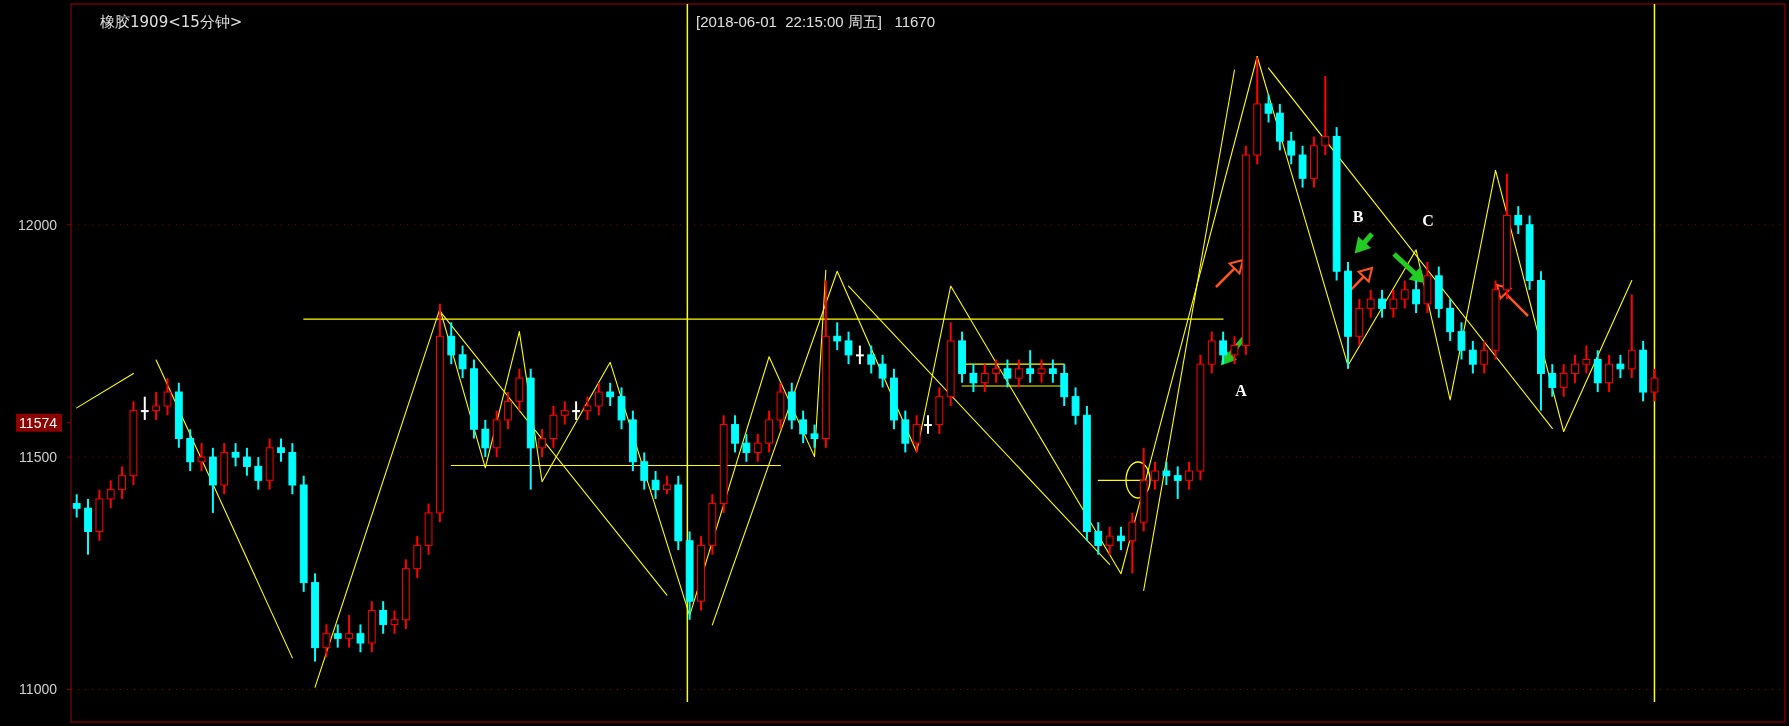 The width and height of the screenshot is (1789, 726). I want to click on y-tick-label: 11500, so click(38, 457).